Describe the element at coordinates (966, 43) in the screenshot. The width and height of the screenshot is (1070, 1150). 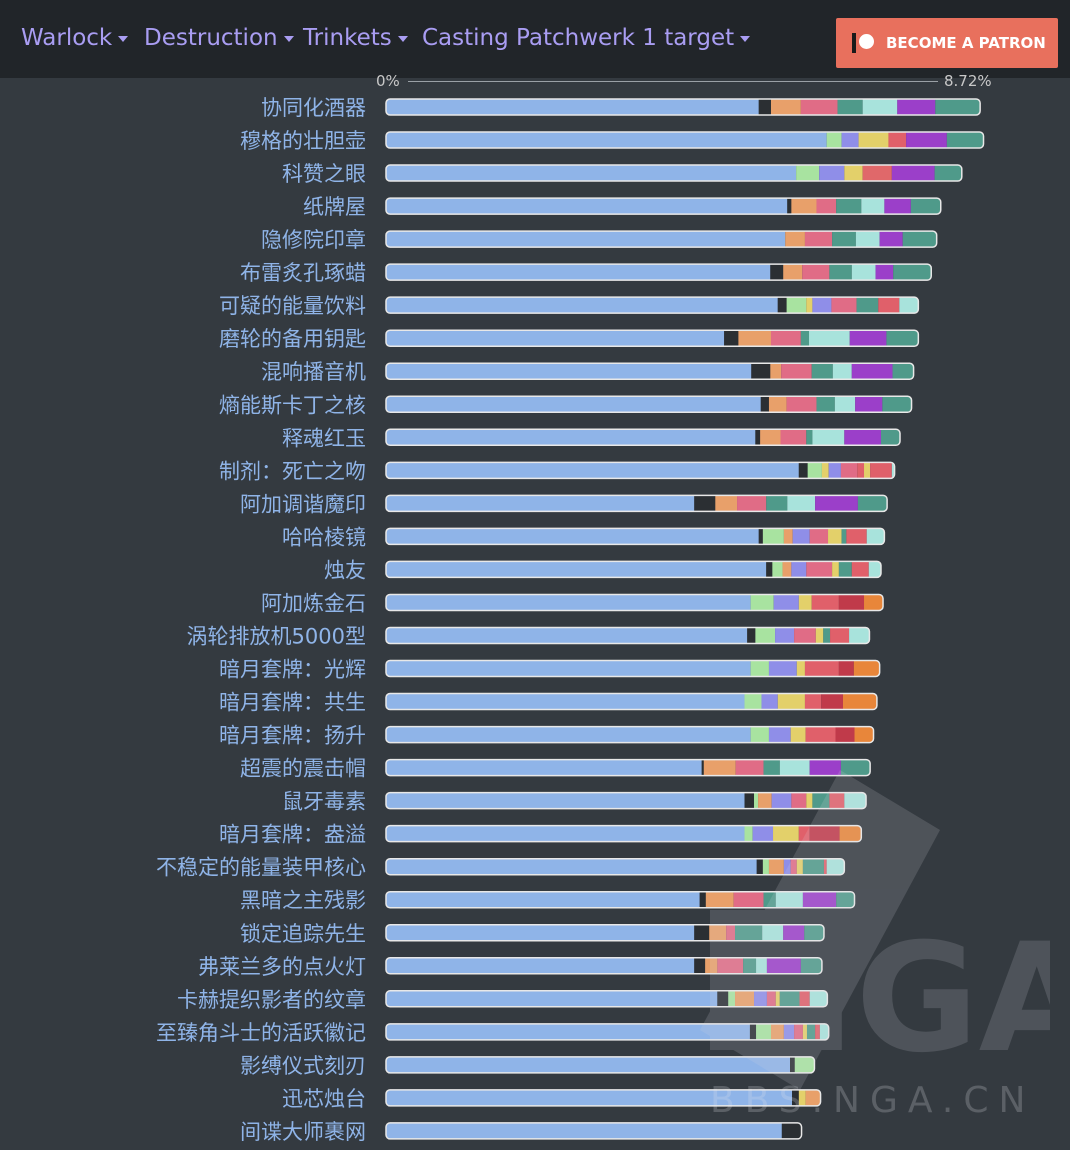
I see `patron-button-label: BECOME A PATRON` at that location.